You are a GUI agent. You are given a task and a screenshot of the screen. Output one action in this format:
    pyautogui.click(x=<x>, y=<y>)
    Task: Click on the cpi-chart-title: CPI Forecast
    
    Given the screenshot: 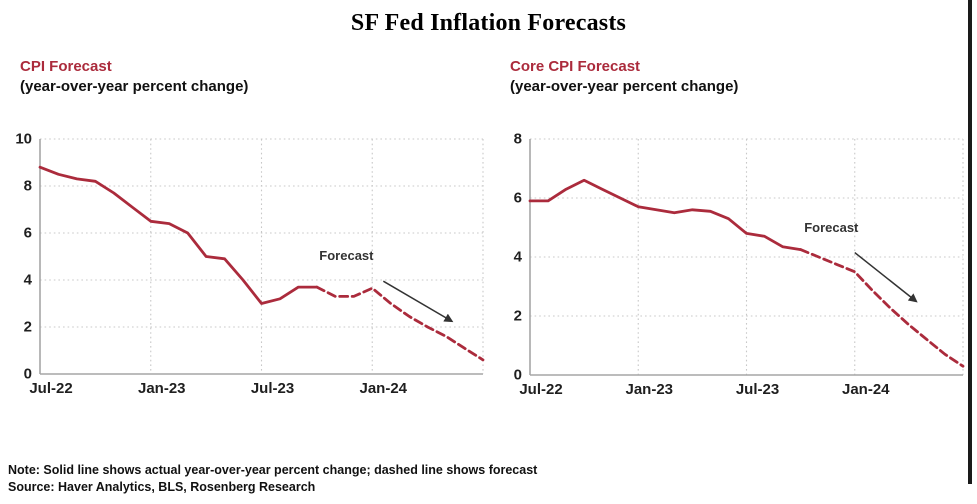 What is the action you would take?
    pyautogui.click(x=66, y=66)
    